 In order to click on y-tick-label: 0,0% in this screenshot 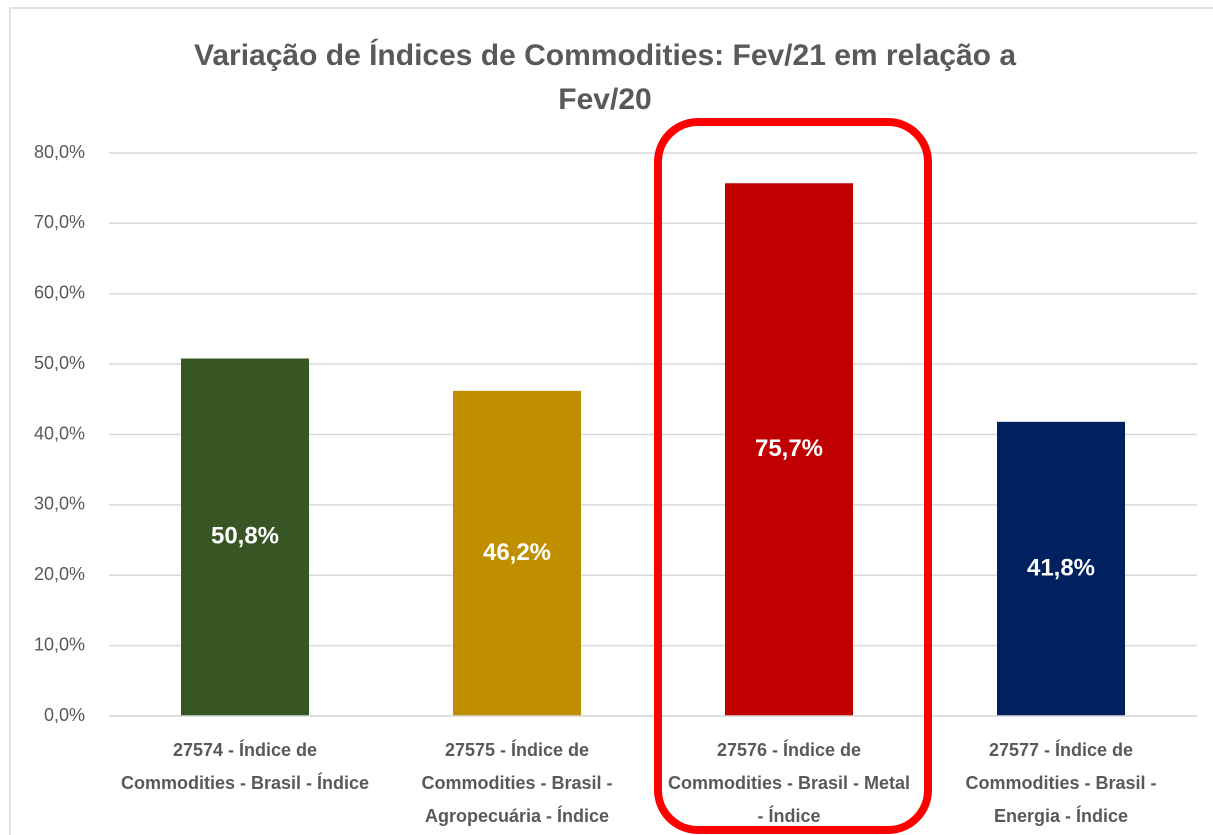, I will do `click(64, 715)`.